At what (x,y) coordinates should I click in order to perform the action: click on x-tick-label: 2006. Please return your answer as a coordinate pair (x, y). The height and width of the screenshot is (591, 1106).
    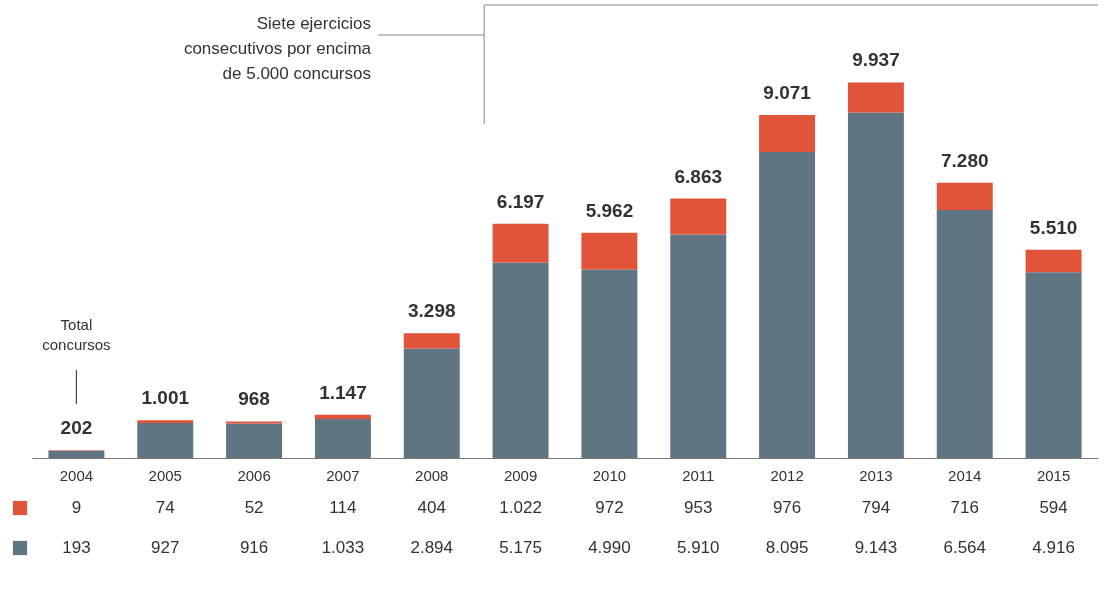
    Looking at the image, I should click on (254, 475).